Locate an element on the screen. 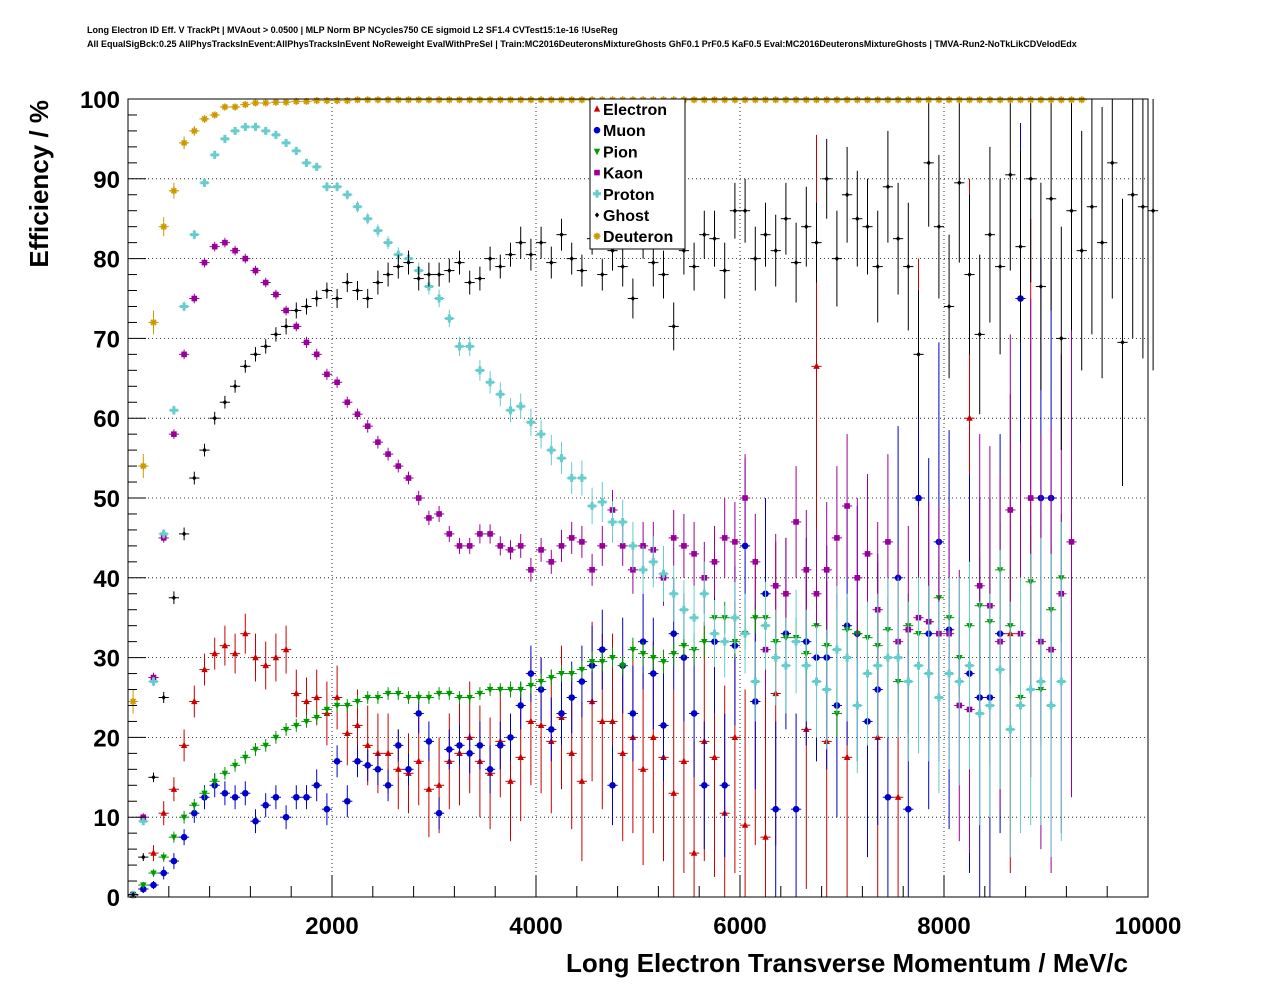  y-tick-label: 20 is located at coordinates (106, 738).